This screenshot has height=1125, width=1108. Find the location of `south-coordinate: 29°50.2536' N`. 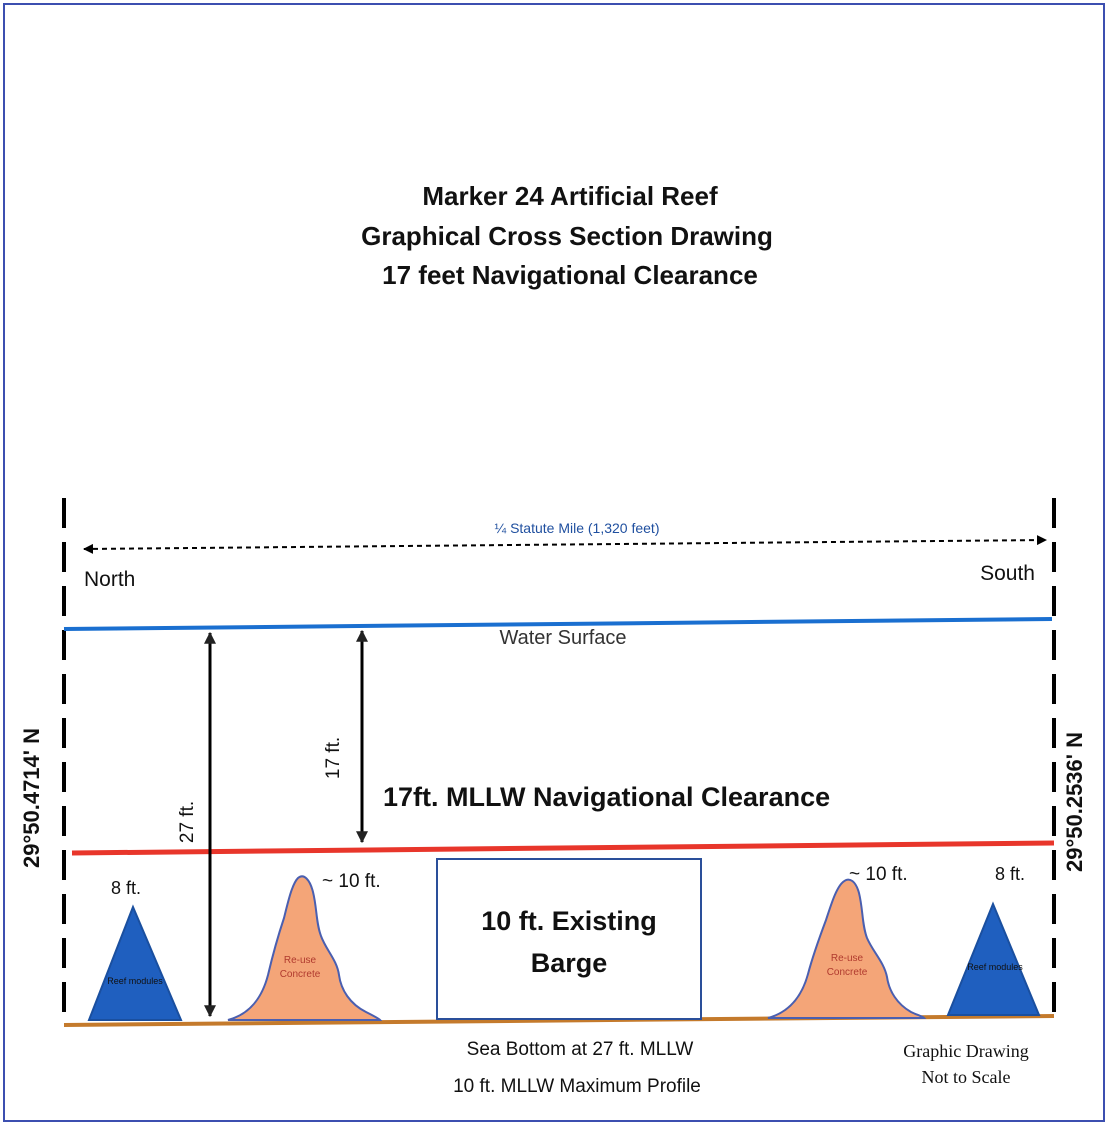

south-coordinate: 29°50.2536' N is located at coordinates (1074, 802).